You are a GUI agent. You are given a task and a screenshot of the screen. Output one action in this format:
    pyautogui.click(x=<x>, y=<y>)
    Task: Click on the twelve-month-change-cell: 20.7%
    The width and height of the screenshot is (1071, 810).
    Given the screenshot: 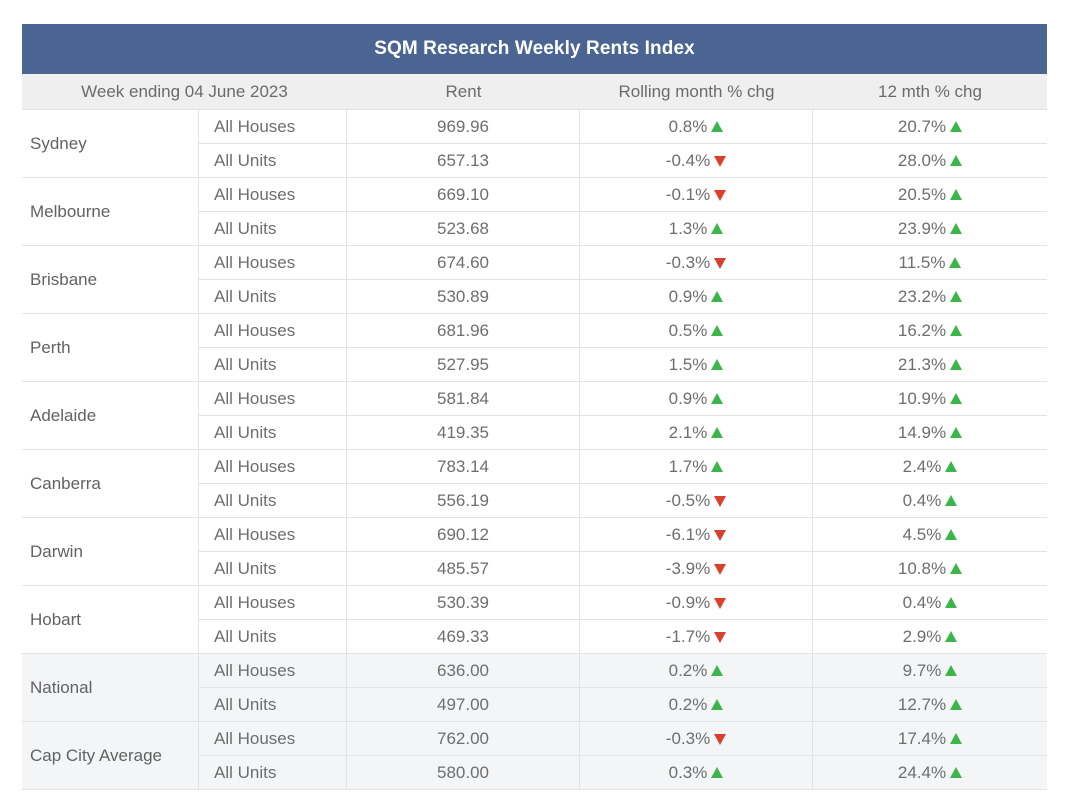 What is the action you would take?
    pyautogui.click(x=930, y=126)
    